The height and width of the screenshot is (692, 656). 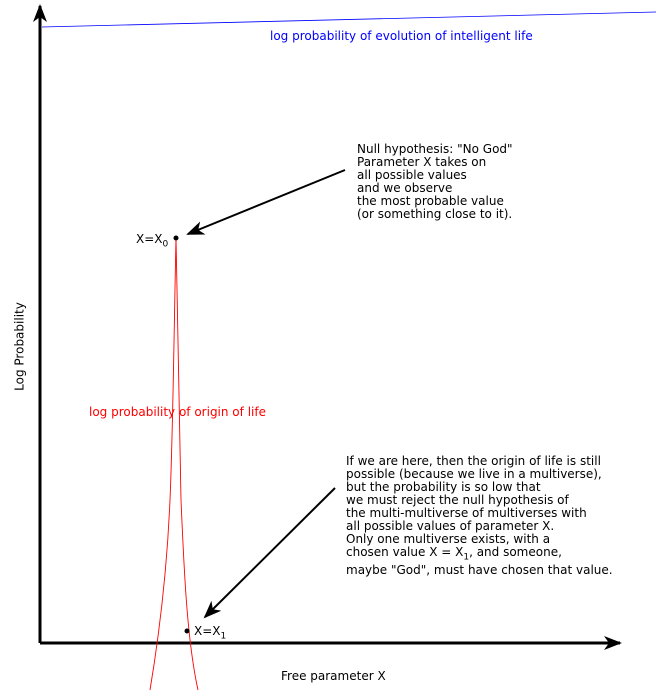 I want to click on x-axis-label: Free parameter X, so click(x=333, y=676).